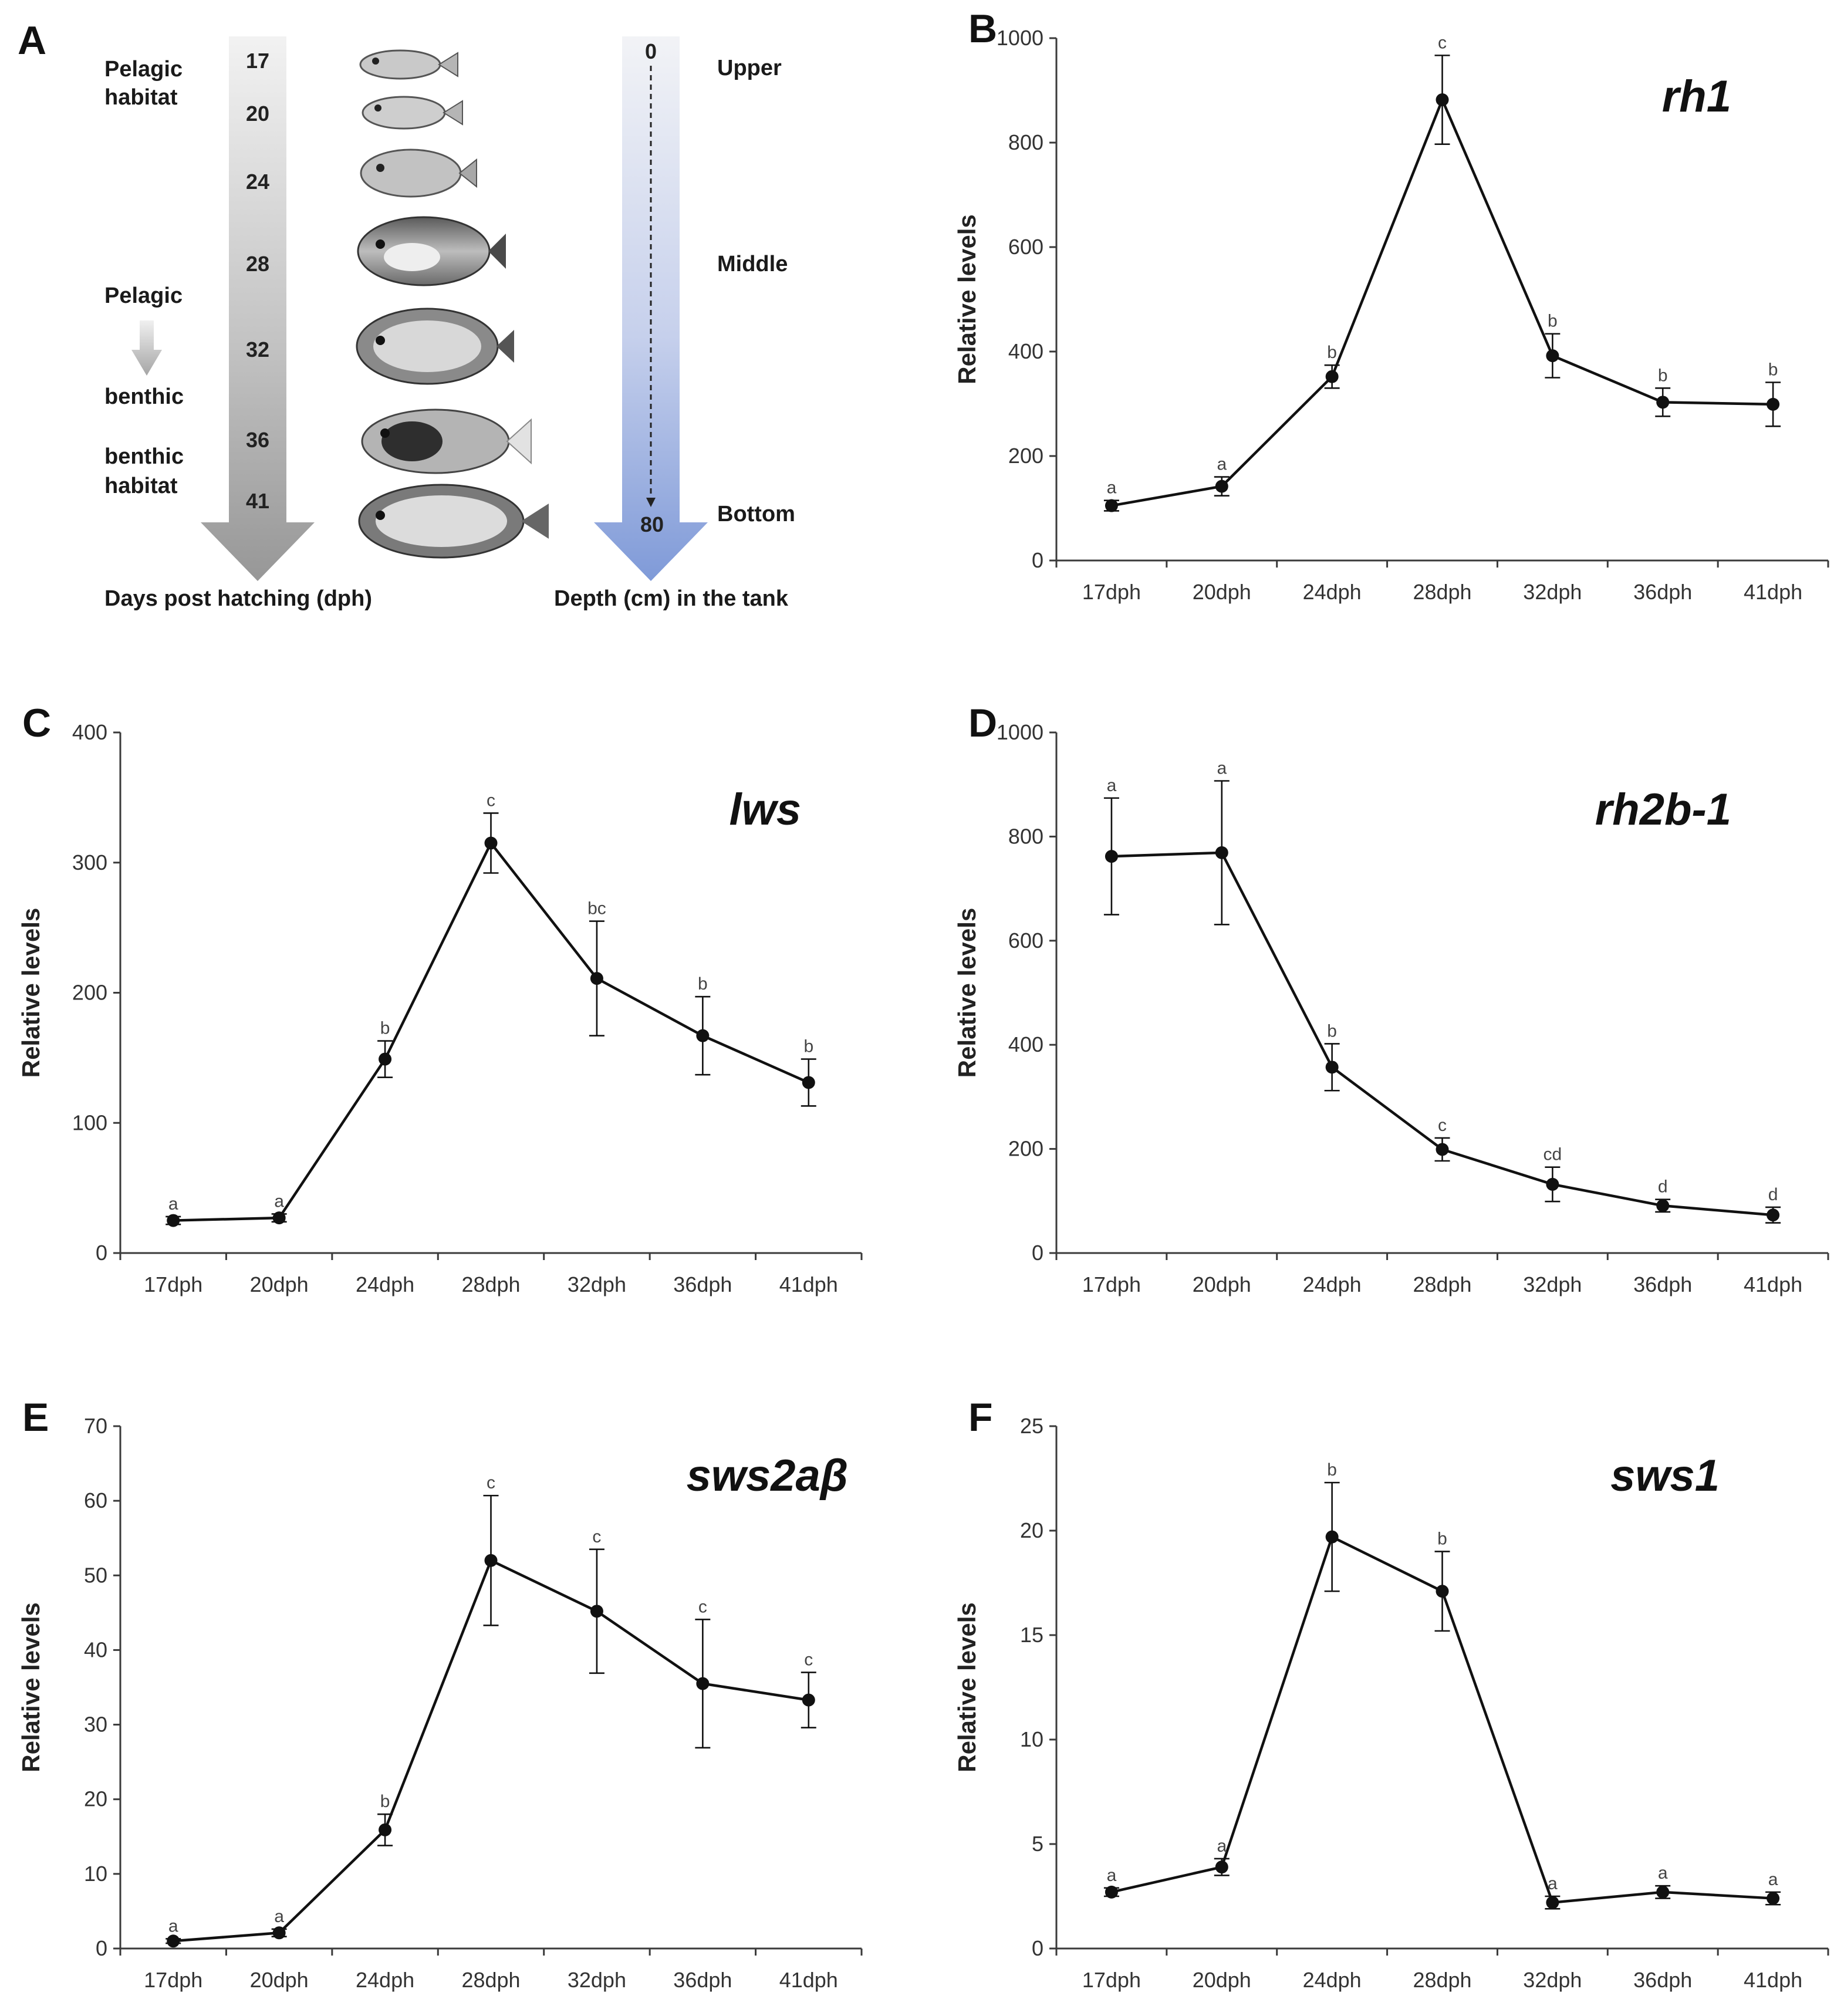 Image resolution: width=1844 pixels, height=2016 pixels. What do you see at coordinates (1025, 836) in the screenshot?
I see `y-tick-label-d-800: 800` at bounding box center [1025, 836].